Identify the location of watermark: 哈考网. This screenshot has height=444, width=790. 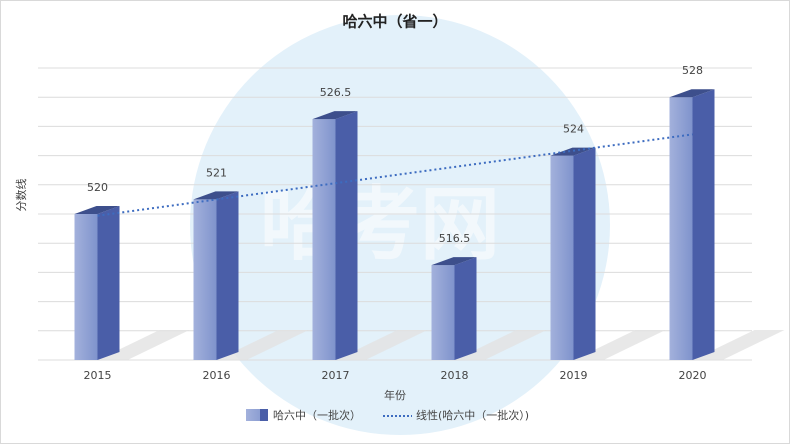
(380, 224).